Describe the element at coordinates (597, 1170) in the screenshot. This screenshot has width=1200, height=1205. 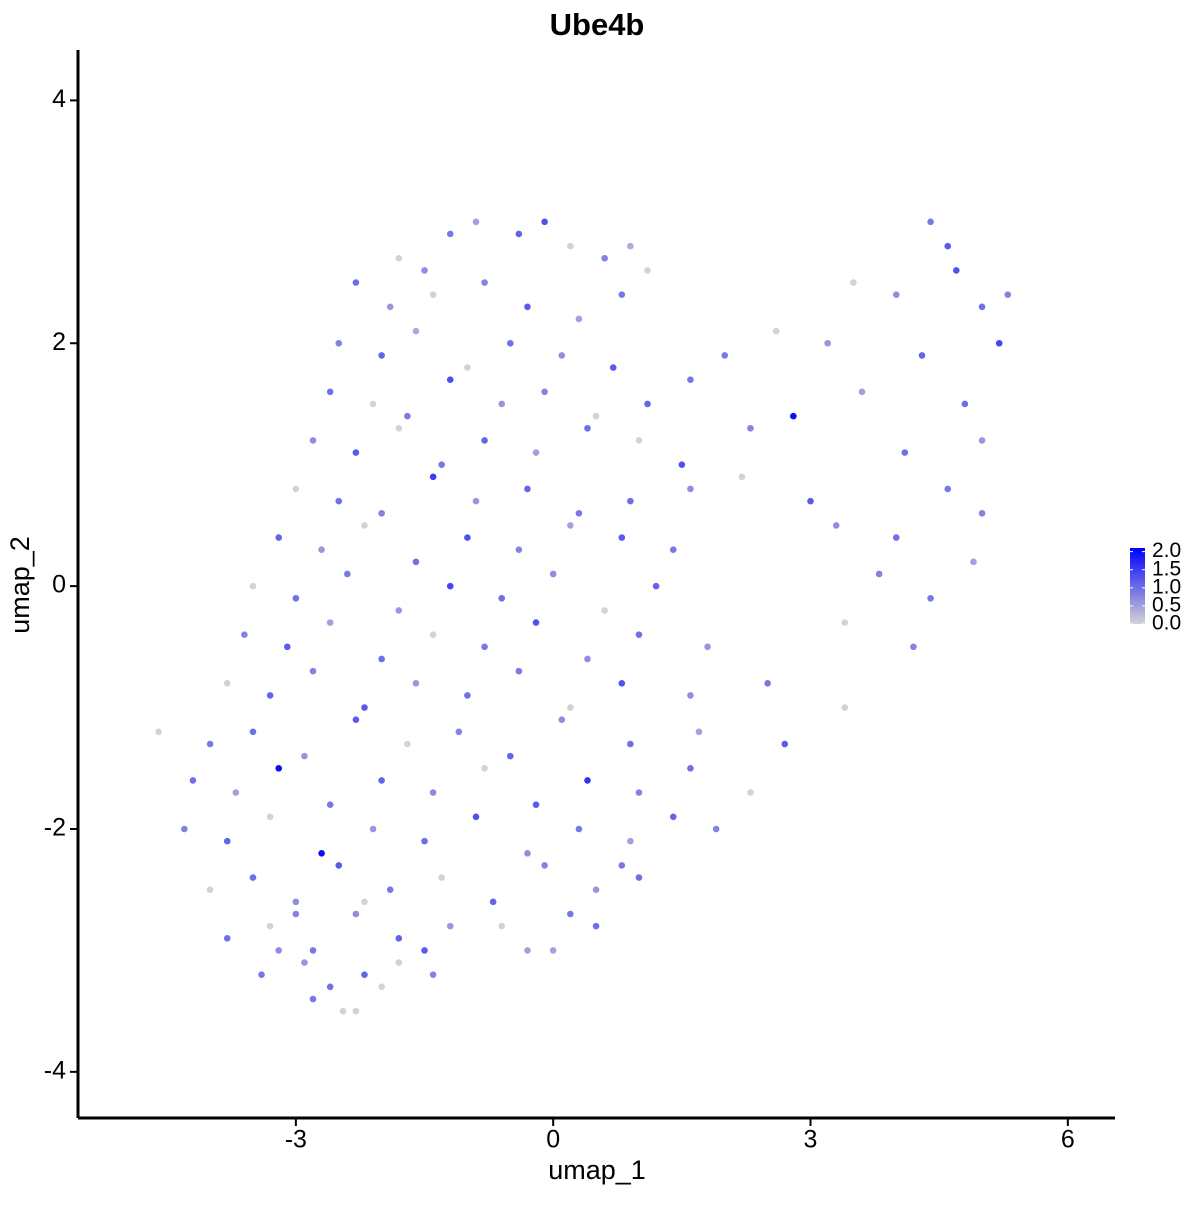
I see `x-axis-title: umap_1` at that location.